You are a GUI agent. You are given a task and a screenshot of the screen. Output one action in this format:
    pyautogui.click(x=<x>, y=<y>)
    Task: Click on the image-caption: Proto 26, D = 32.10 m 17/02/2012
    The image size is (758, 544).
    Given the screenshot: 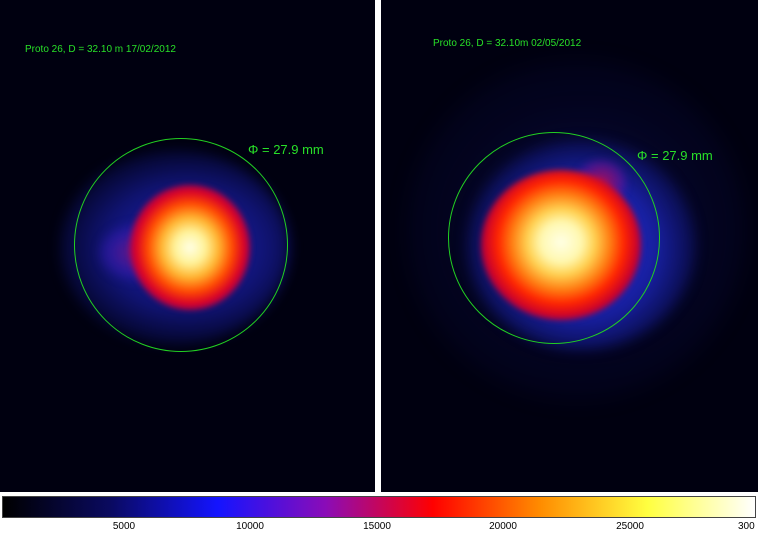 What is the action you would take?
    pyautogui.click(x=100, y=49)
    